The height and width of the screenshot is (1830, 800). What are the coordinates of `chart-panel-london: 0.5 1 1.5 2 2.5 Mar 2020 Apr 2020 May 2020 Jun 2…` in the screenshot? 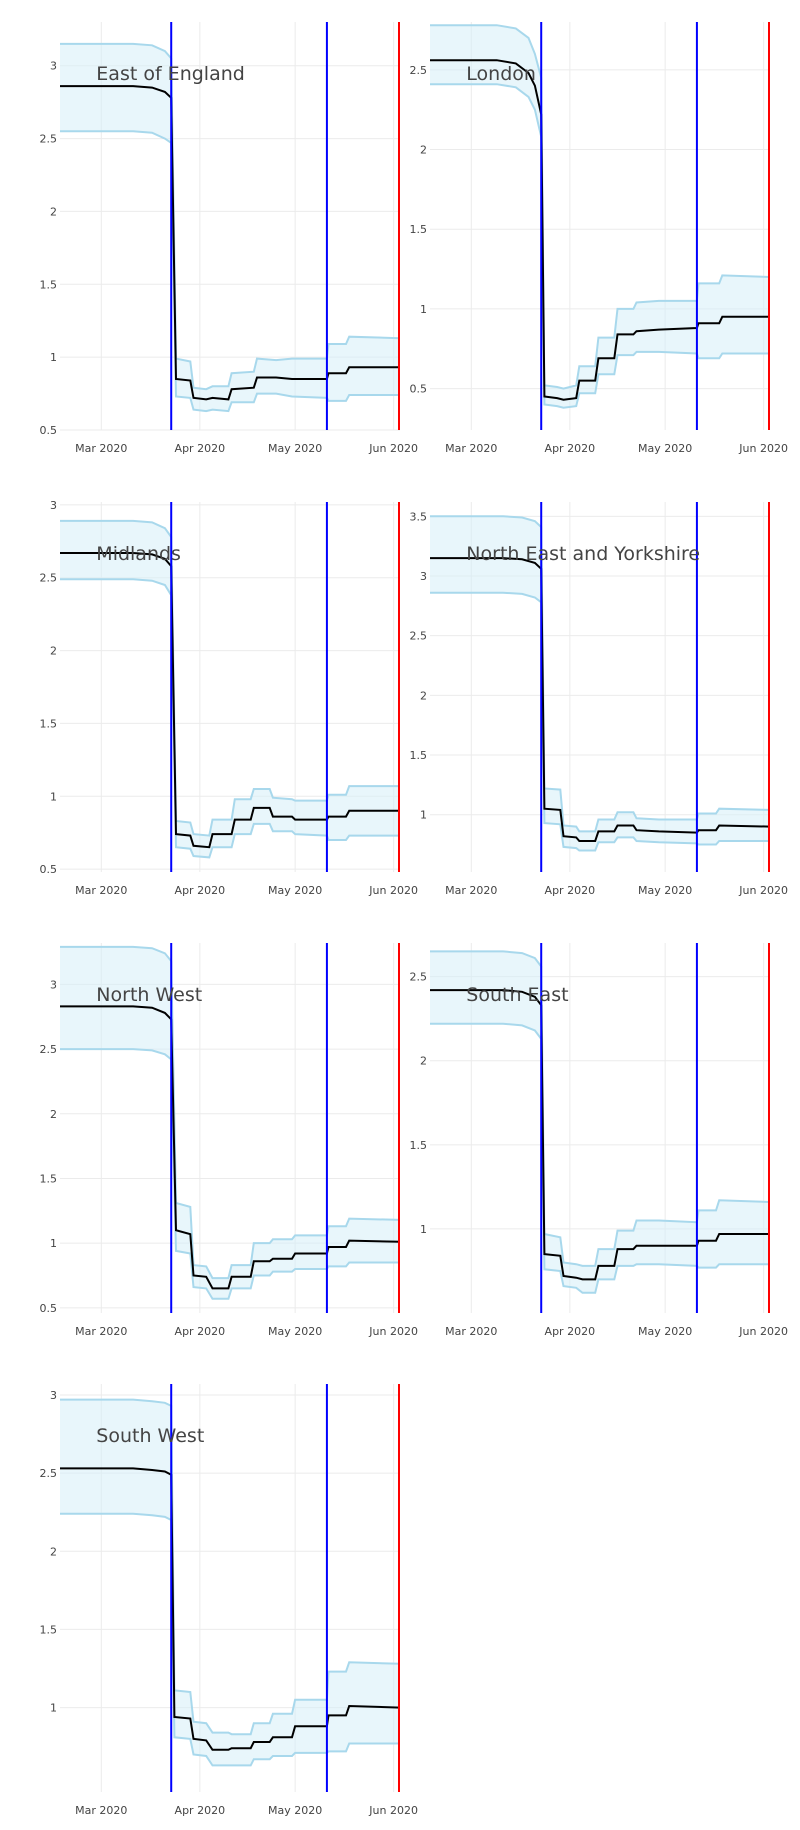 It's located at (599, 238).